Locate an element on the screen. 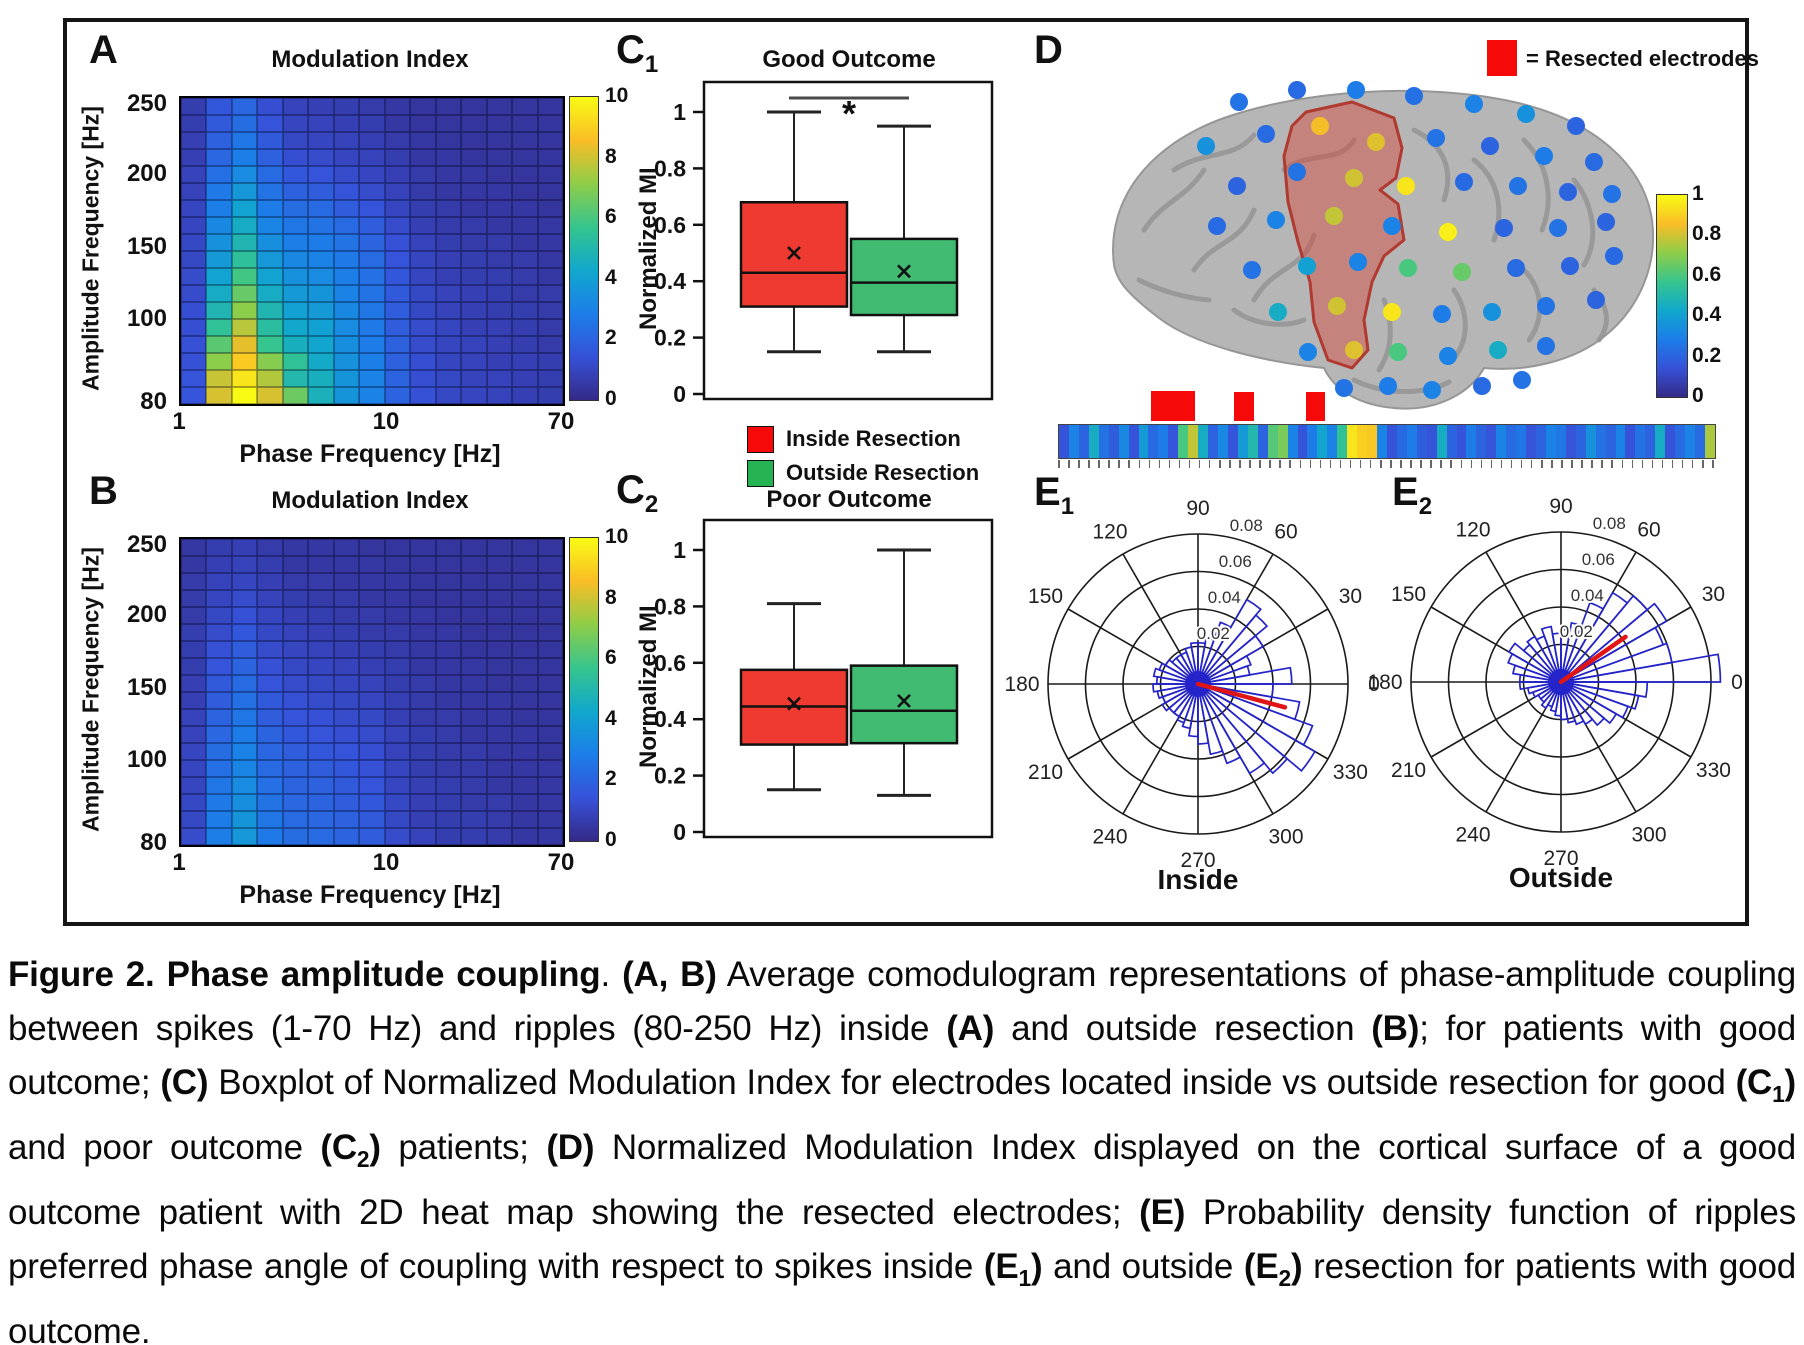  polar-angle-label: 300 is located at coordinates (1648, 834).